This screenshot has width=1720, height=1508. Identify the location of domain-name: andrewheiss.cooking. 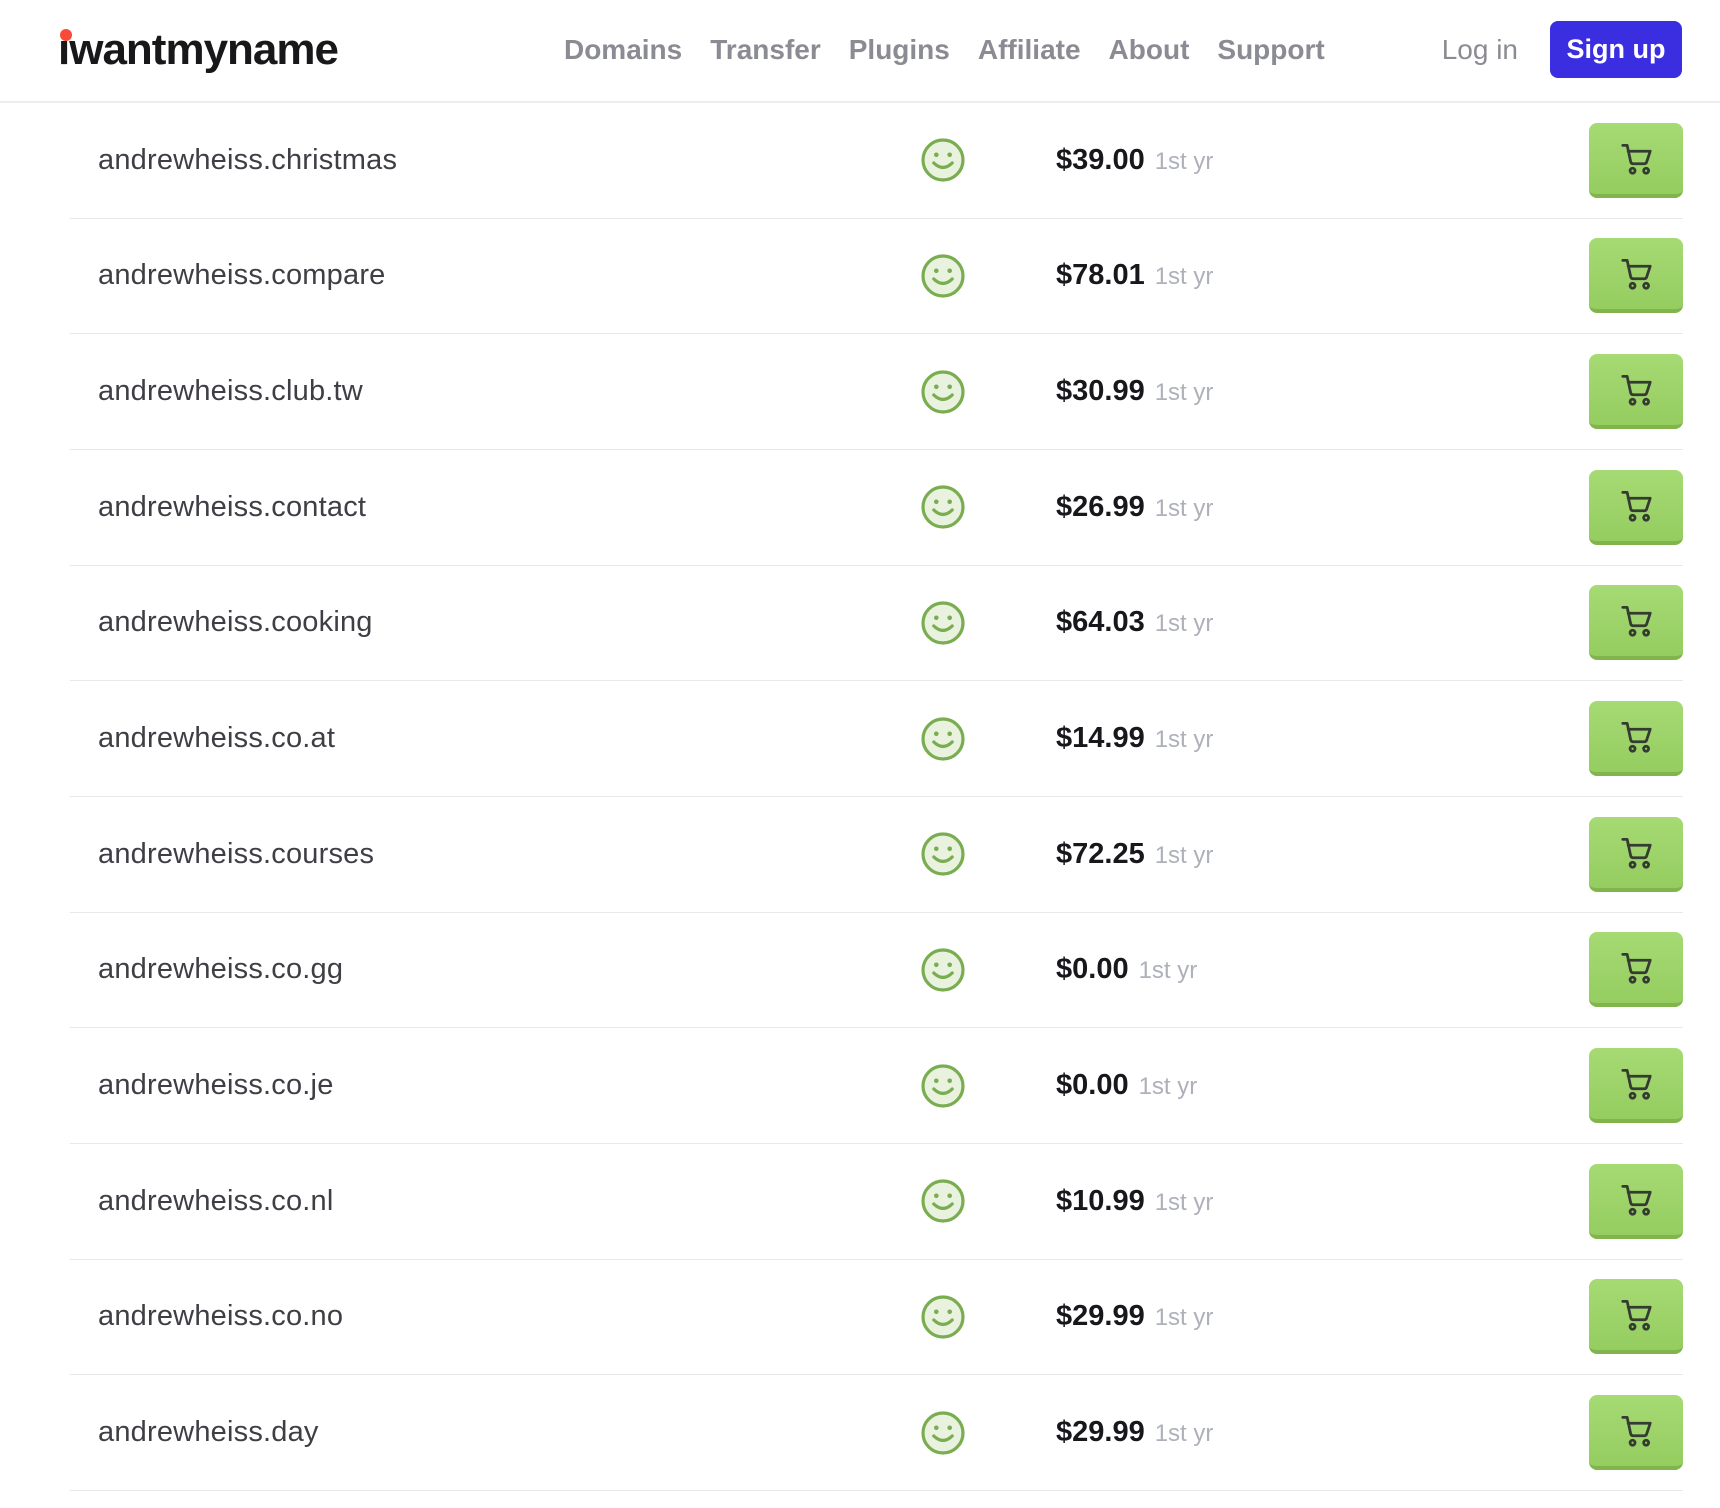
(235, 622).